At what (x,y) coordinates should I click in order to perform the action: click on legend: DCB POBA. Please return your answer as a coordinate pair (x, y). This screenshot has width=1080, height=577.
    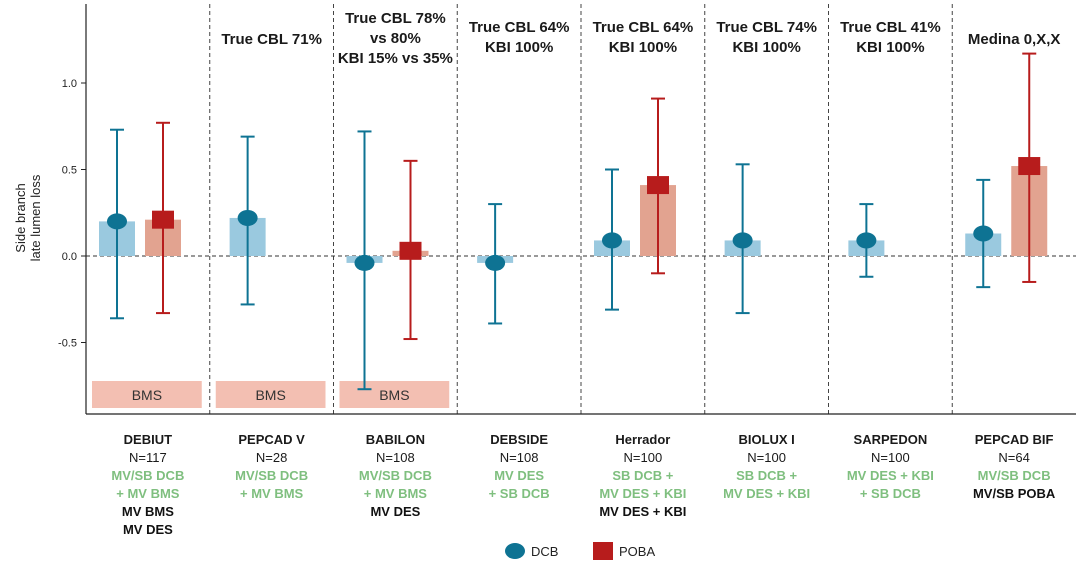
    Looking at the image, I should click on (580, 551).